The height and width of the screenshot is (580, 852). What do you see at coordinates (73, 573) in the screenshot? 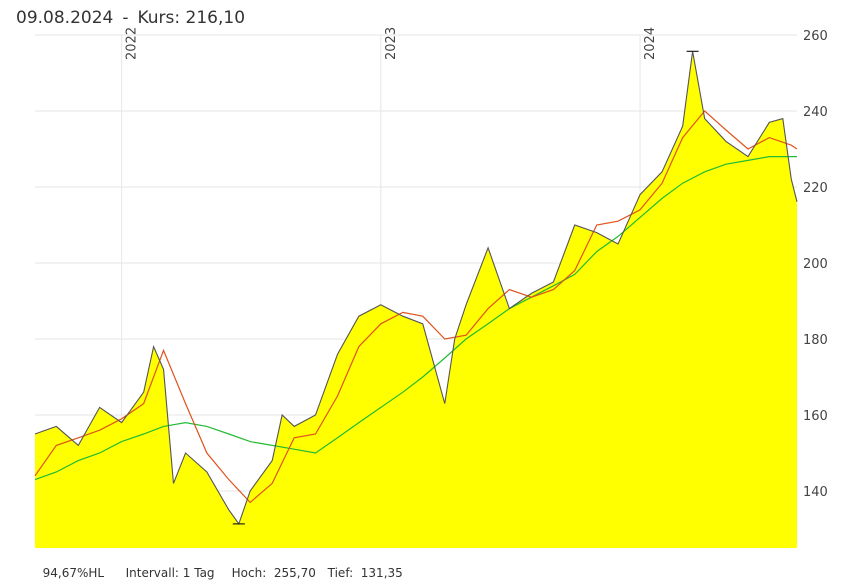
I see `footer-hl: 94,67%HL` at bounding box center [73, 573].